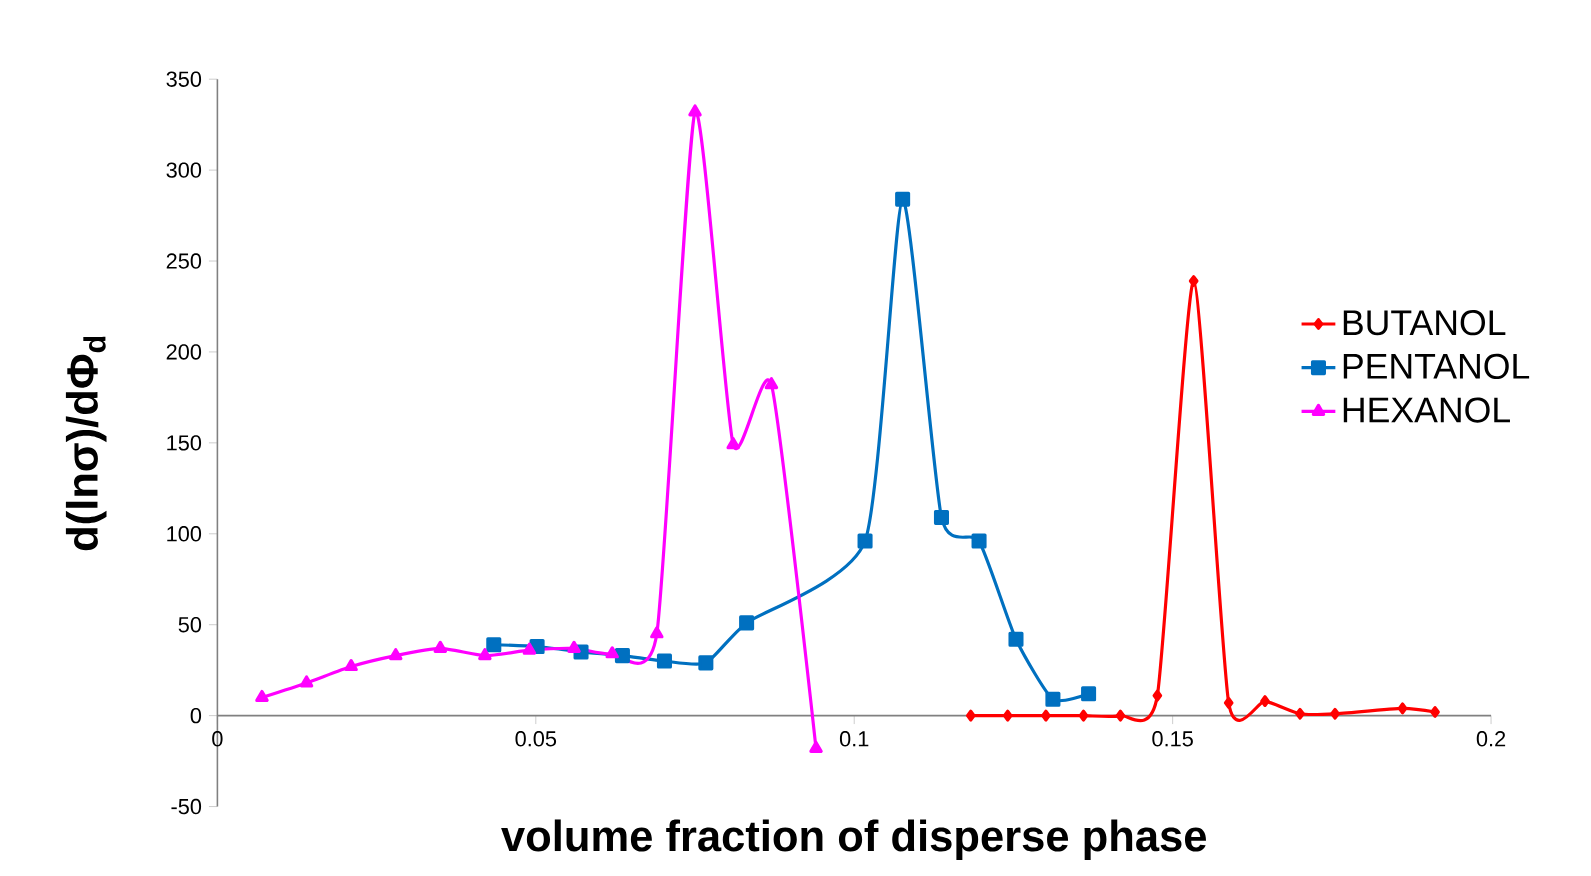 Image resolution: width=1591 pixels, height=876 pixels. I want to click on y-tick-label: 0, so click(196, 716).